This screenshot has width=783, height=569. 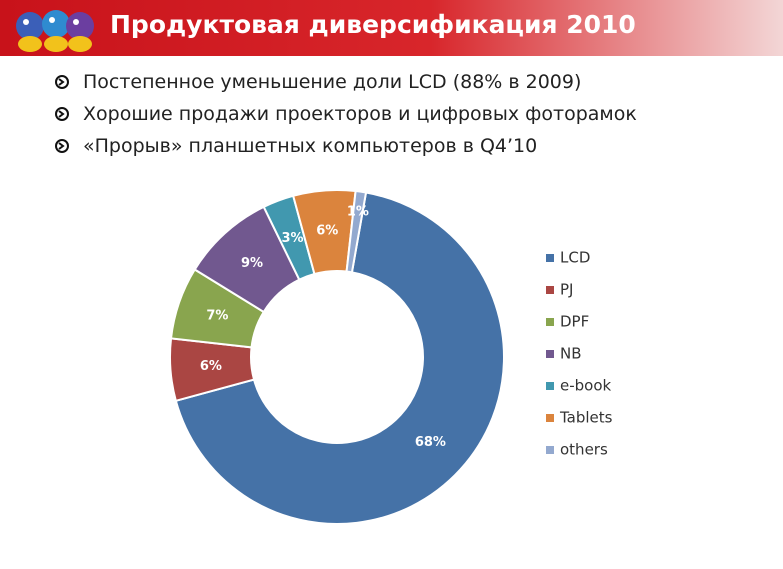 I want to click on legend-label: e-book, so click(x=586, y=386).